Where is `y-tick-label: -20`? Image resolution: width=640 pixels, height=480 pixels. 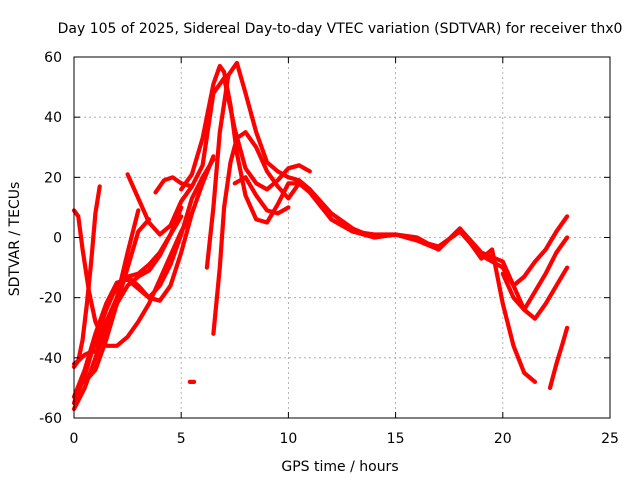
y-tick-label: -20 is located at coordinates (50, 299).